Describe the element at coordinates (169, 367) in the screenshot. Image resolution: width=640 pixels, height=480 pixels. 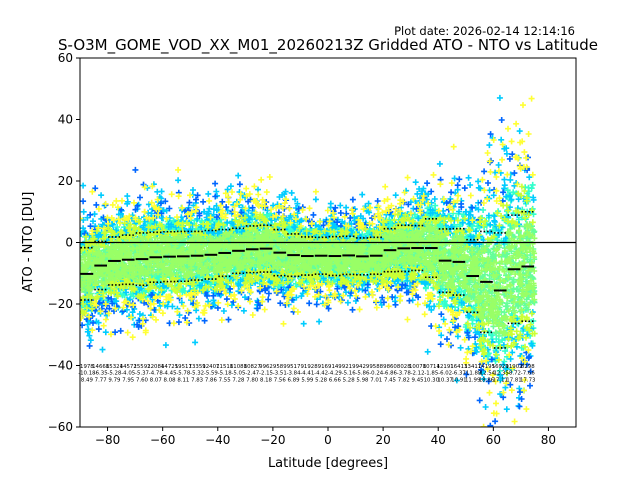
I see `bin-stat-label: 14725` at that location.